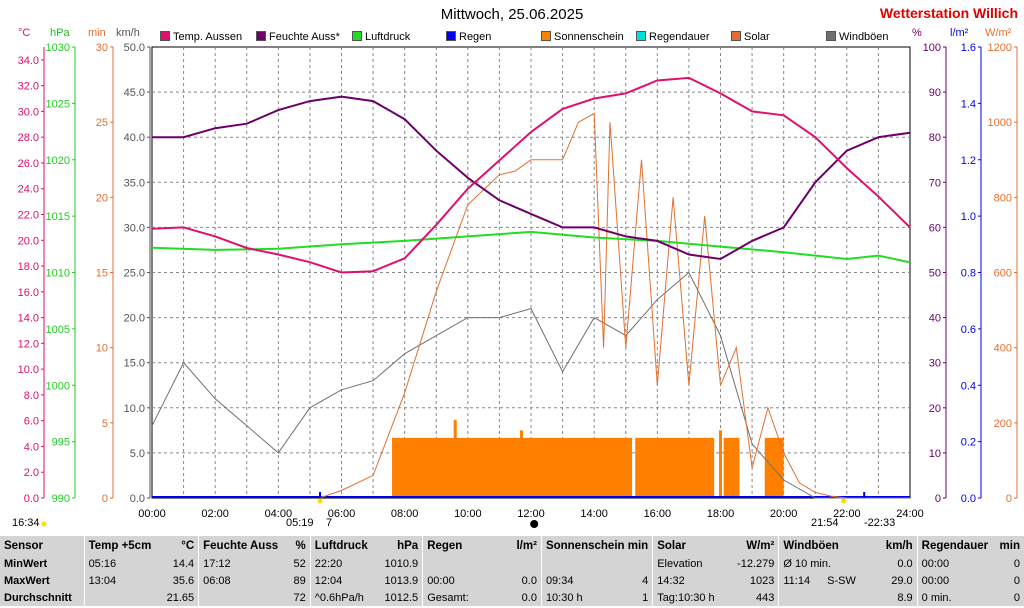  What do you see at coordinates (134, 138) in the screenshot?
I see `y-tick-label-kmh: 40.0` at bounding box center [134, 138].